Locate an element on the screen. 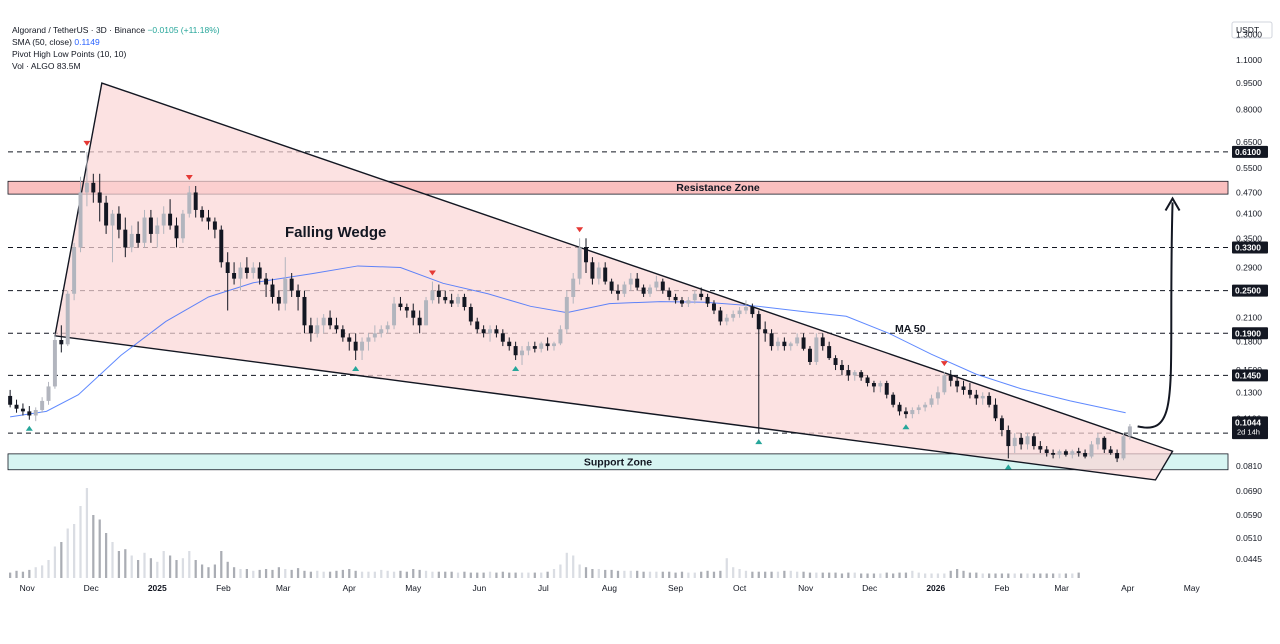 Image resolution: width=1280 pixels, height=644 pixels. time-tick-label: Mar is located at coordinates (1061, 588).